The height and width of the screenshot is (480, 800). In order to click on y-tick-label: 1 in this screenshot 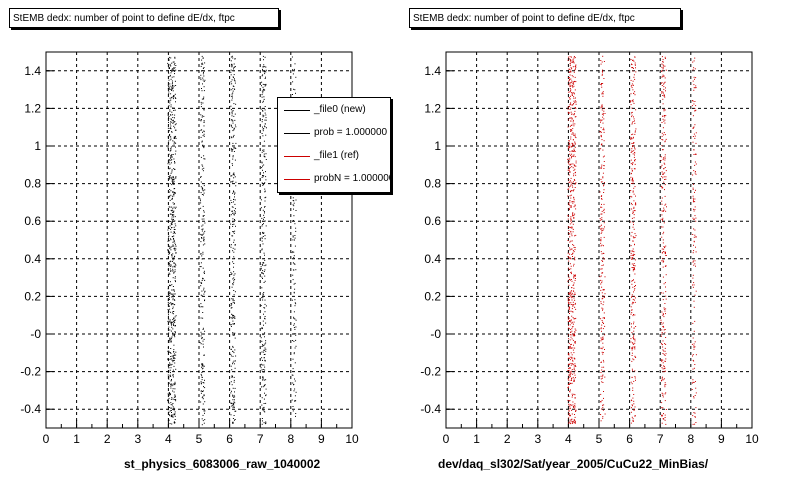, I will do `click(37, 146)`.